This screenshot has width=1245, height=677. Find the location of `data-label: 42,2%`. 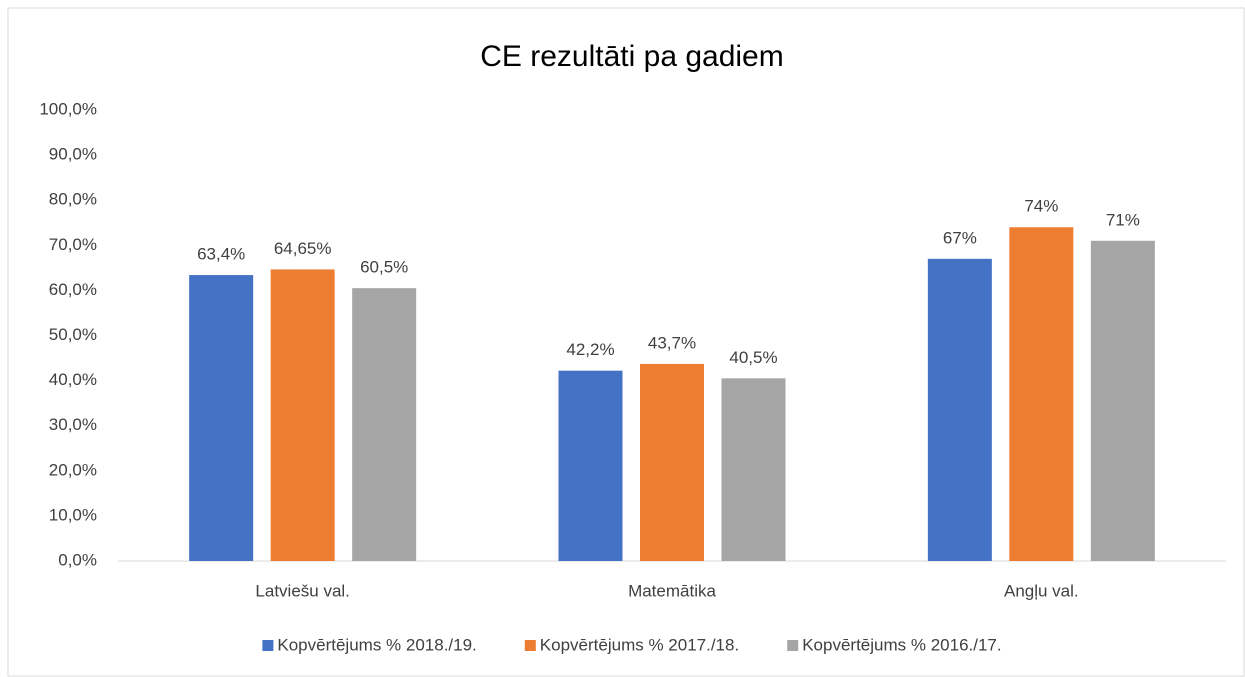

data-label: 42,2% is located at coordinates (590, 349).